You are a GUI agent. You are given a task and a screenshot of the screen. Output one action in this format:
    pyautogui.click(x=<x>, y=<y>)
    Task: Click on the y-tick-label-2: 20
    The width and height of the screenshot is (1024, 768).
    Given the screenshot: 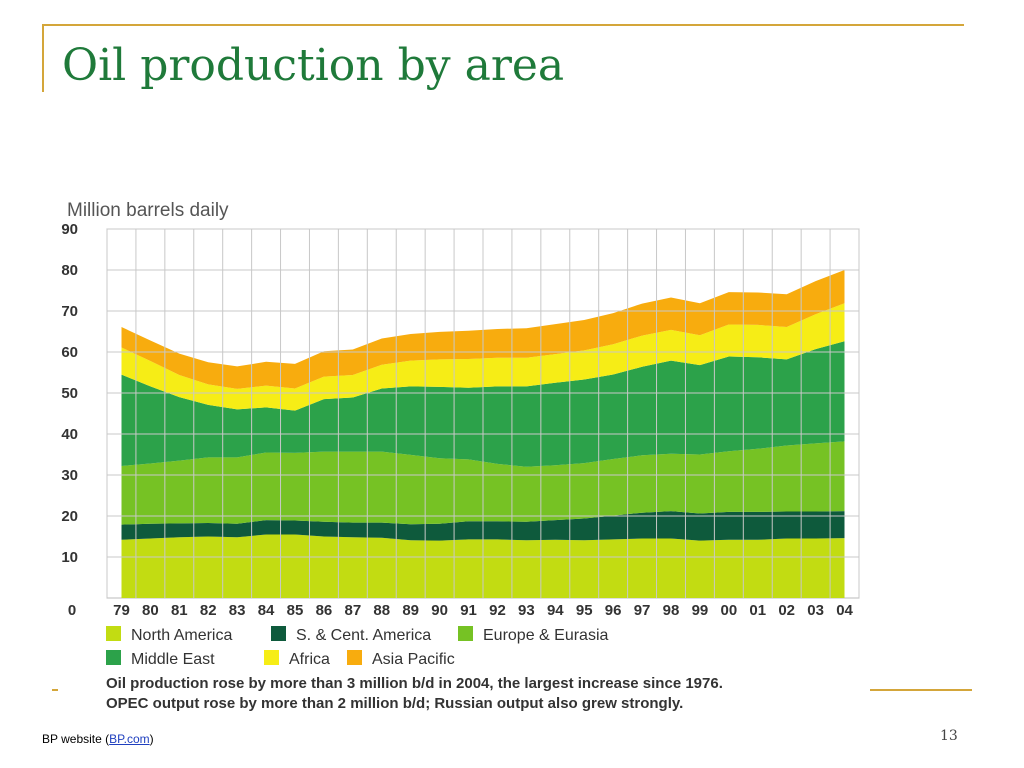 What is the action you would take?
    pyautogui.click(x=69, y=516)
    